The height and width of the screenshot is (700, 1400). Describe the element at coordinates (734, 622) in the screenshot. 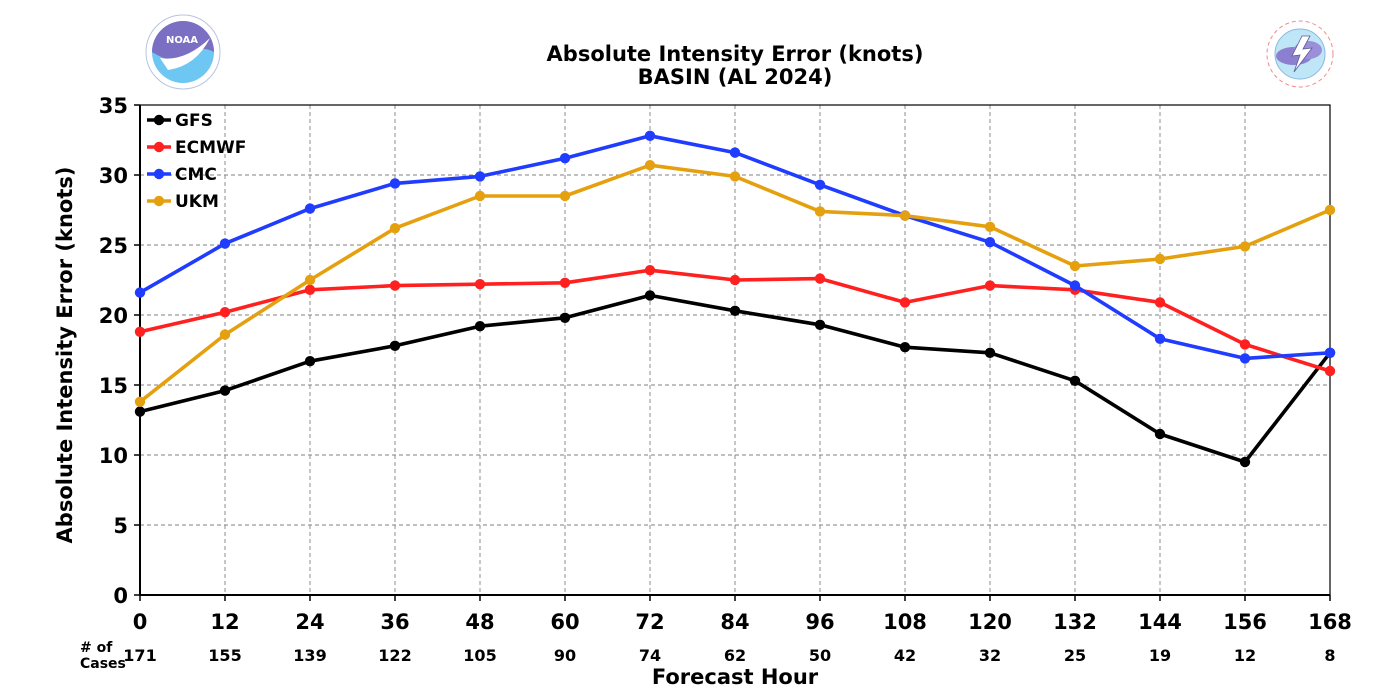

I see `x-tick-label: 84` at that location.